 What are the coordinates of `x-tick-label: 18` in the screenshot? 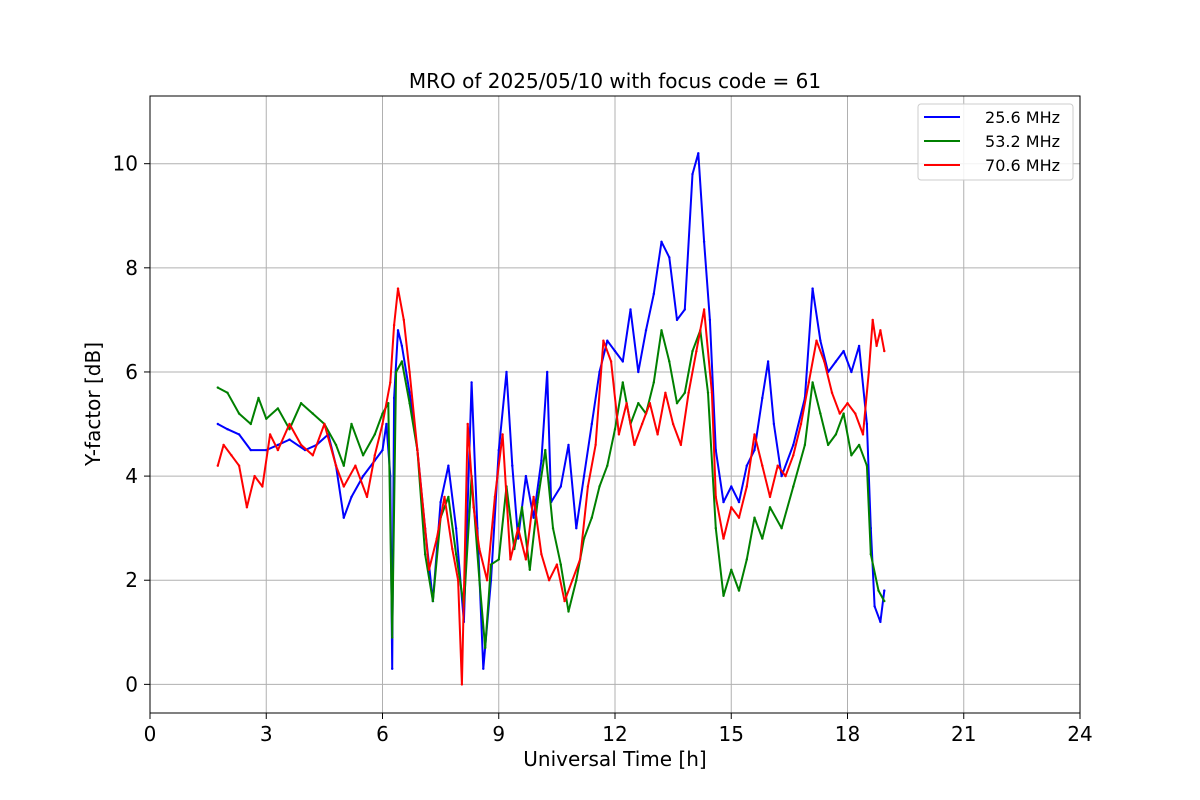 It's located at (847, 734).